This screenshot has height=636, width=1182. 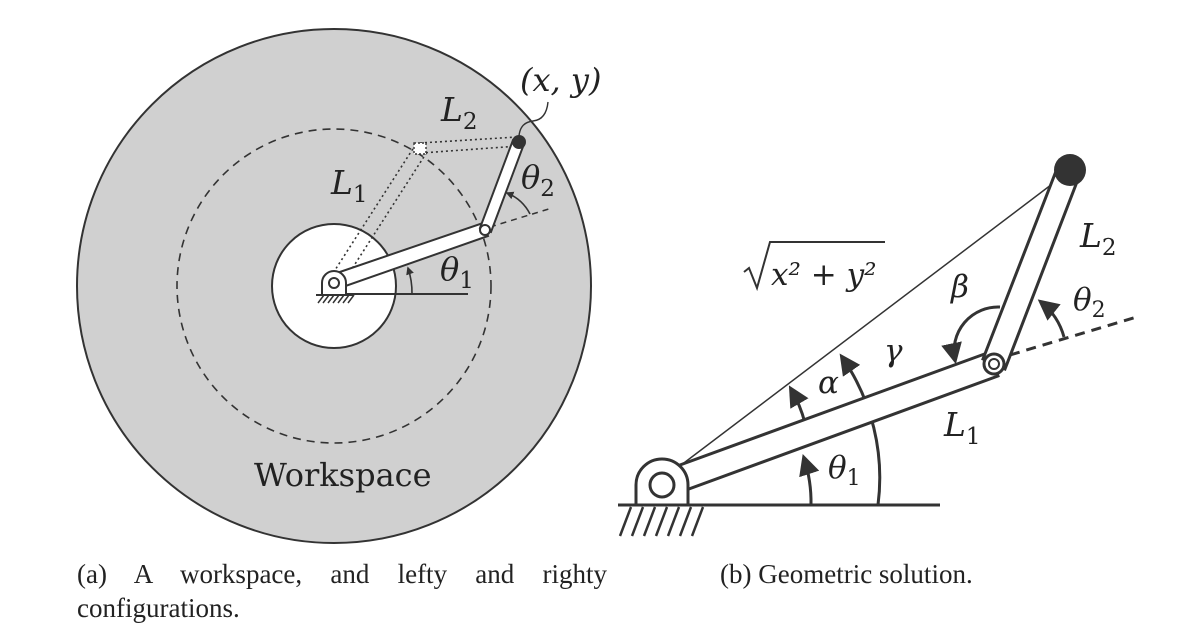 I want to click on theta2-arc-b, so click(x=1051, y=318).